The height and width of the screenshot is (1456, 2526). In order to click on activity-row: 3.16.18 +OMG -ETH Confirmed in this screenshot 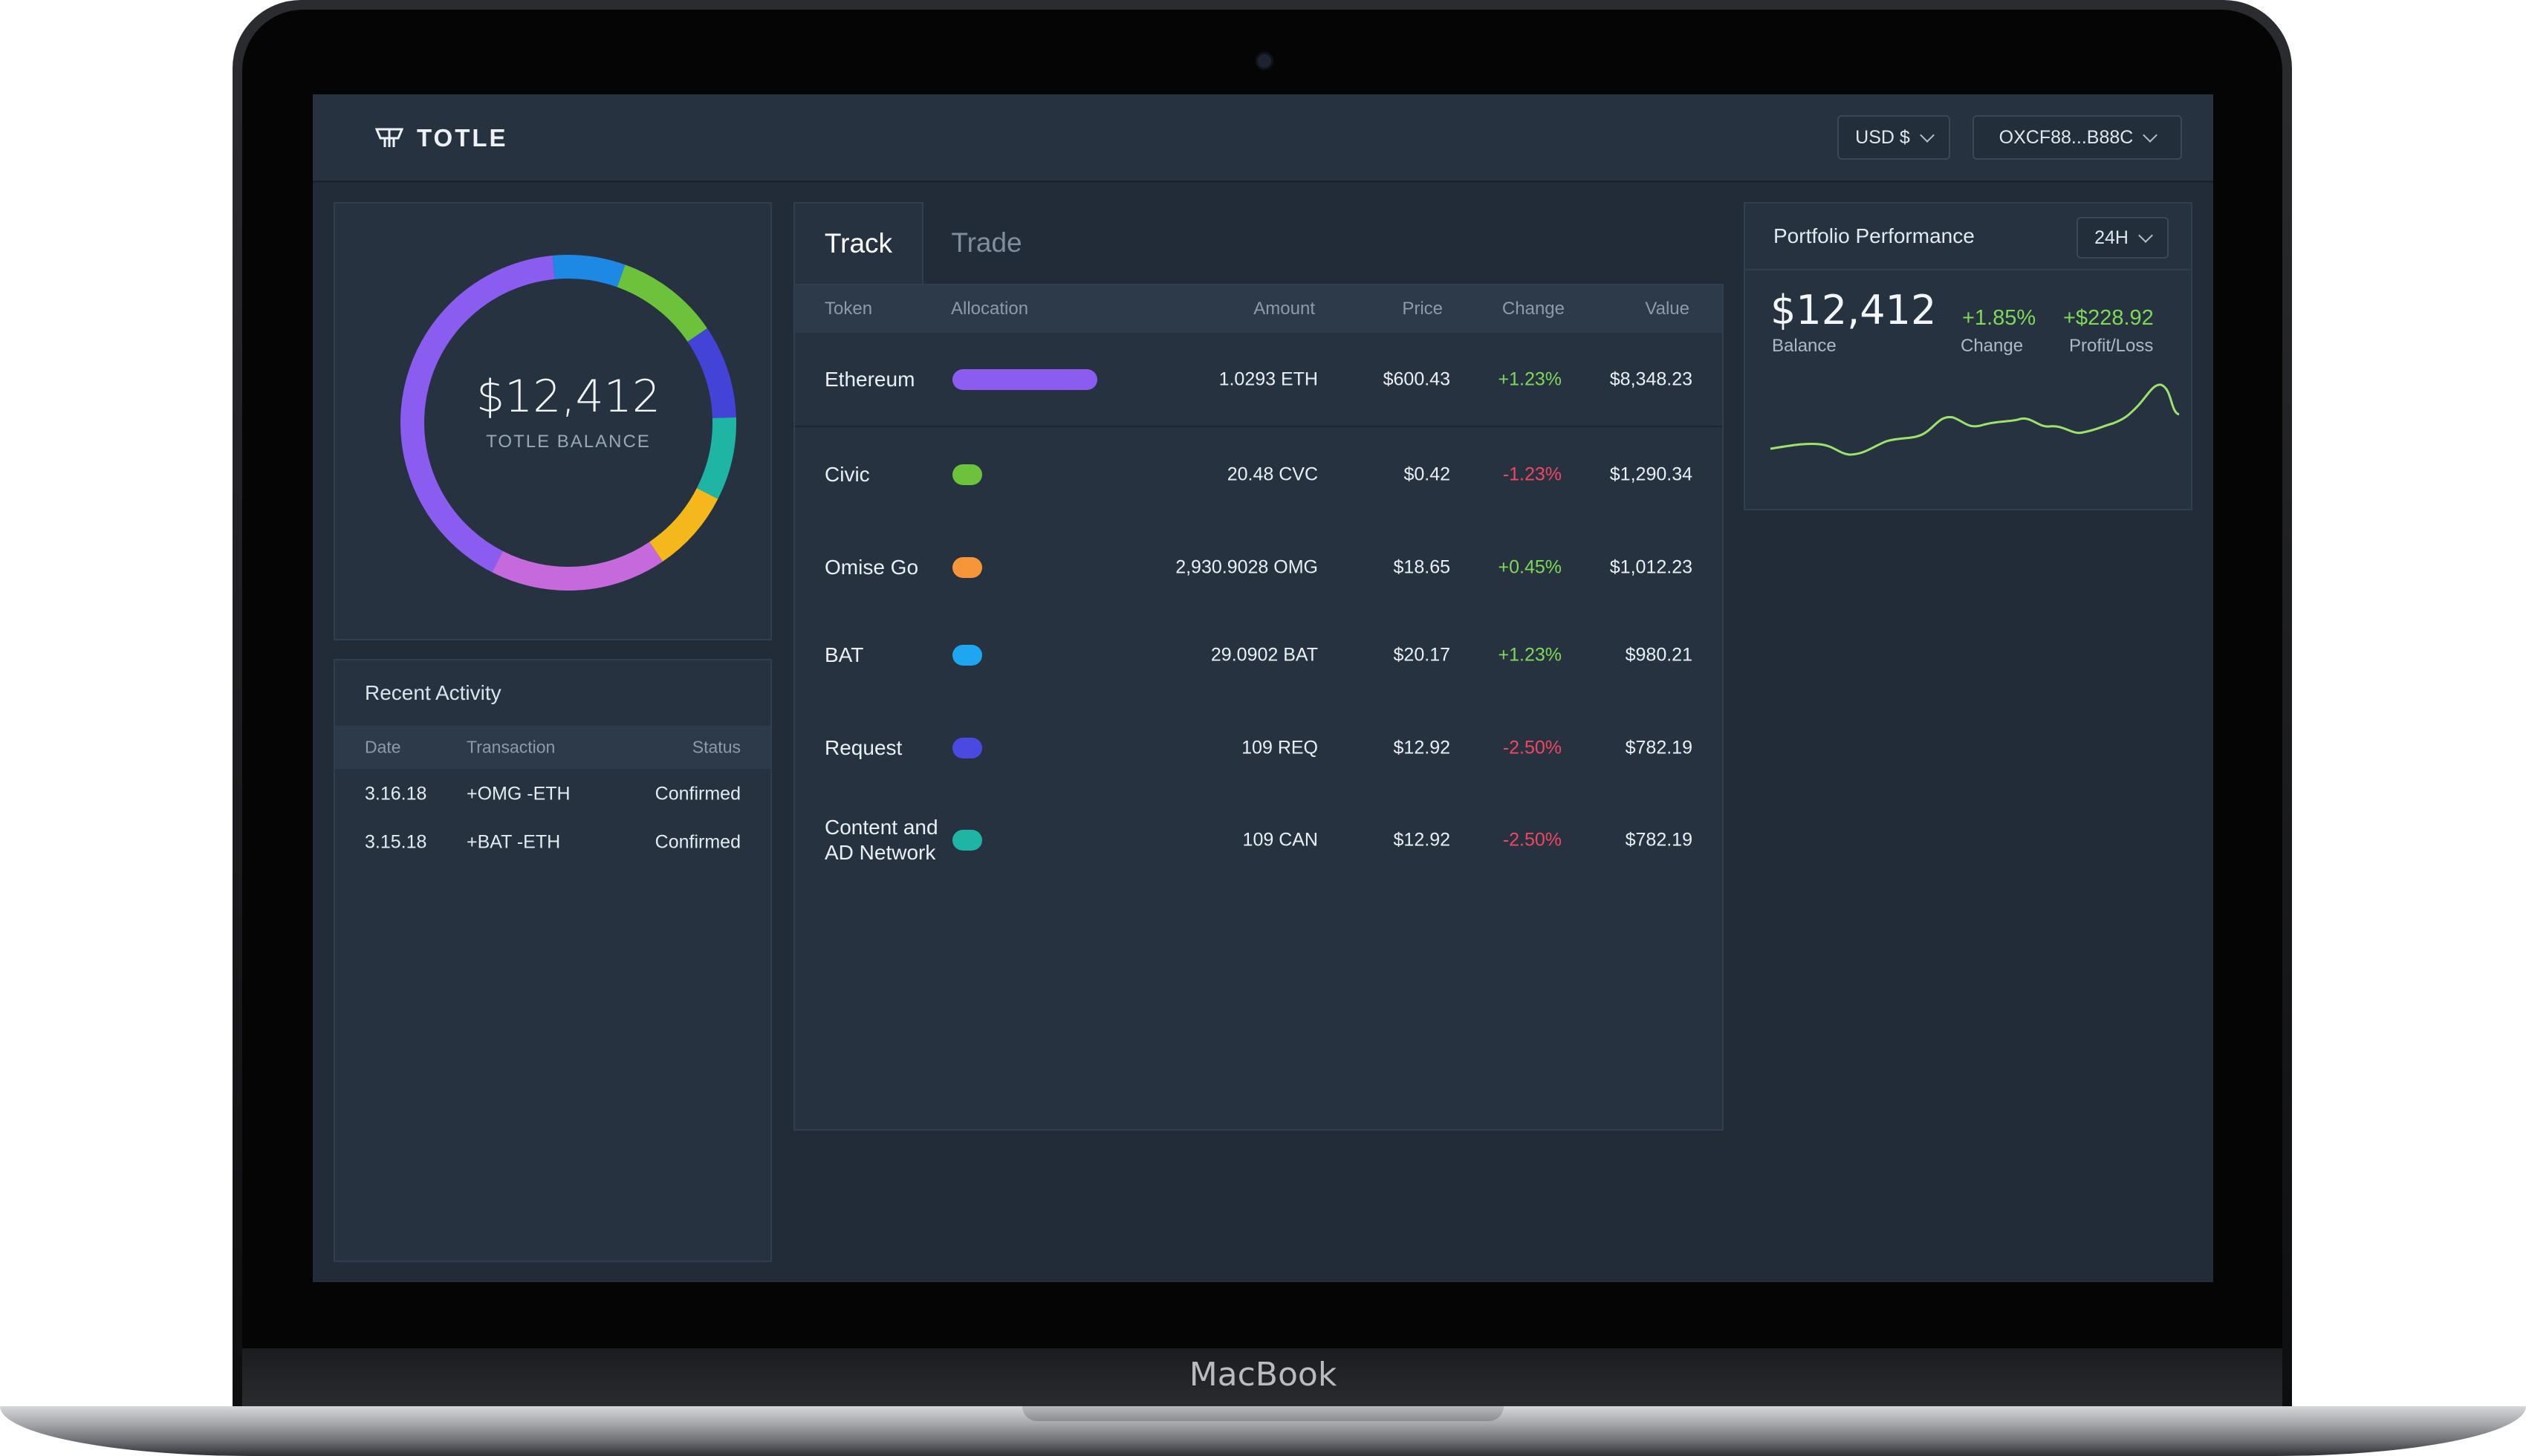, I will do `click(552, 794)`.